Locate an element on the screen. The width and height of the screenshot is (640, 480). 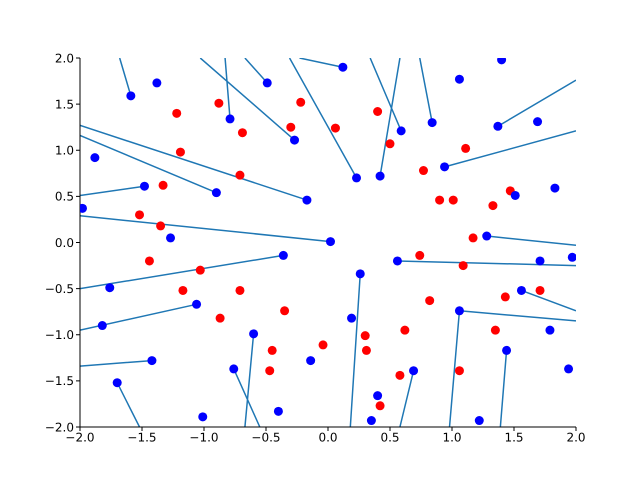
x-tick-label: −1.0 is located at coordinates (204, 437).